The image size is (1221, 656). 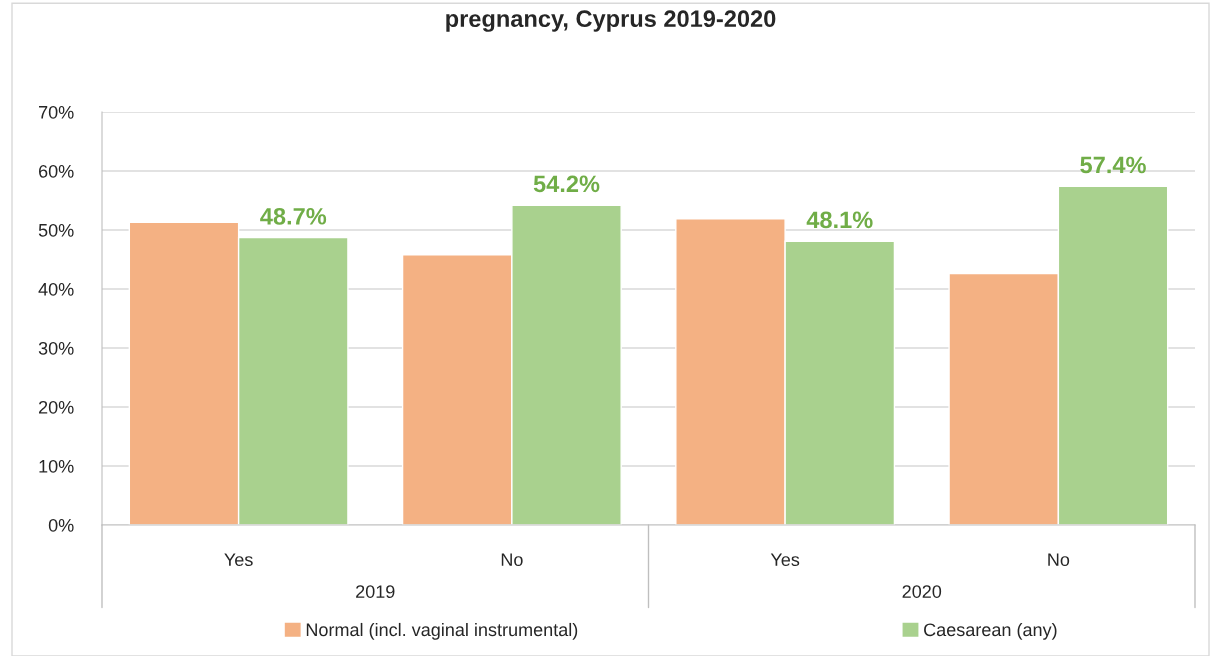 I want to click on data-label: 48.1%, so click(x=839, y=220).